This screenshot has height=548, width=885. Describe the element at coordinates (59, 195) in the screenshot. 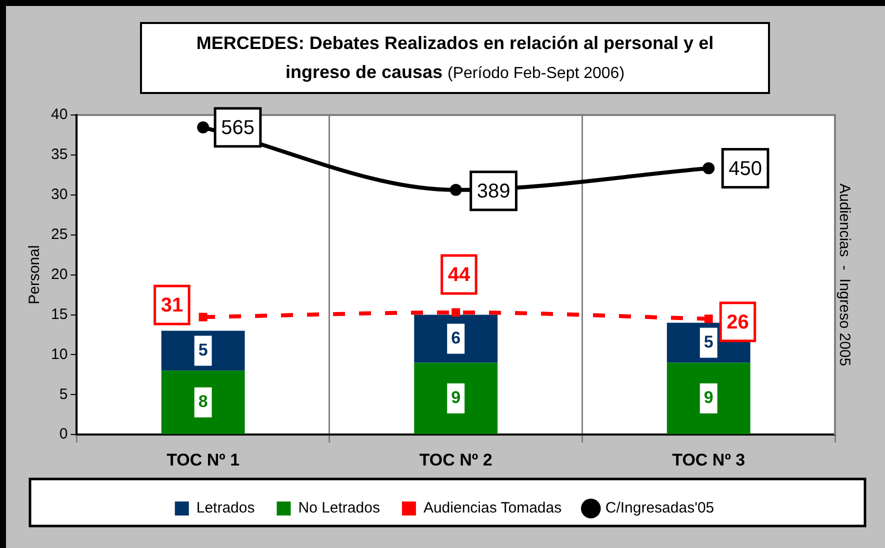

I see `y-tick-label: 30` at that location.